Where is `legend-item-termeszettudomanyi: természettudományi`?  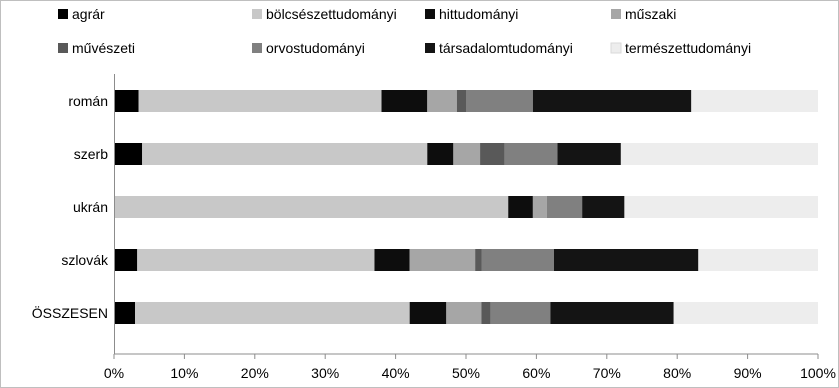
legend-item-termeszettudomanyi: természettudományi is located at coordinates (680, 48).